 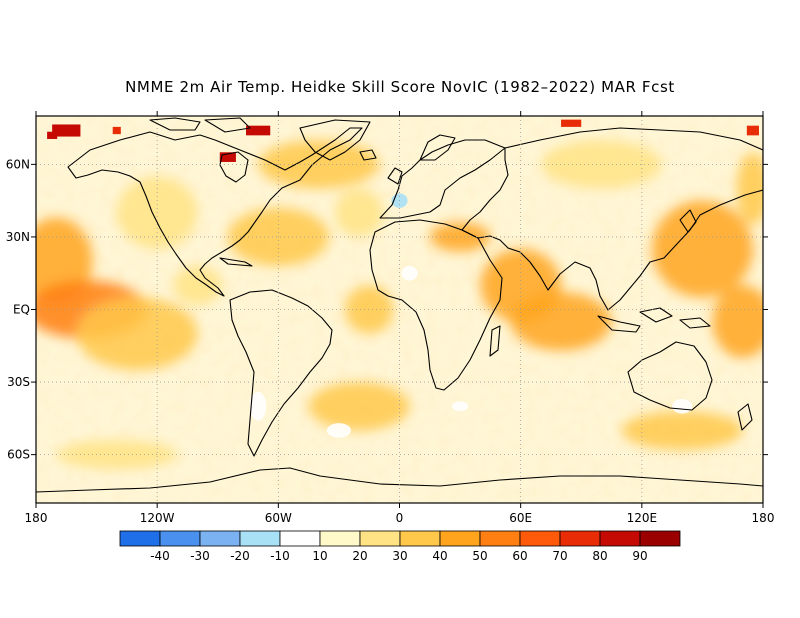 I want to click on lat-tick-label: EQ, so click(x=21, y=310).